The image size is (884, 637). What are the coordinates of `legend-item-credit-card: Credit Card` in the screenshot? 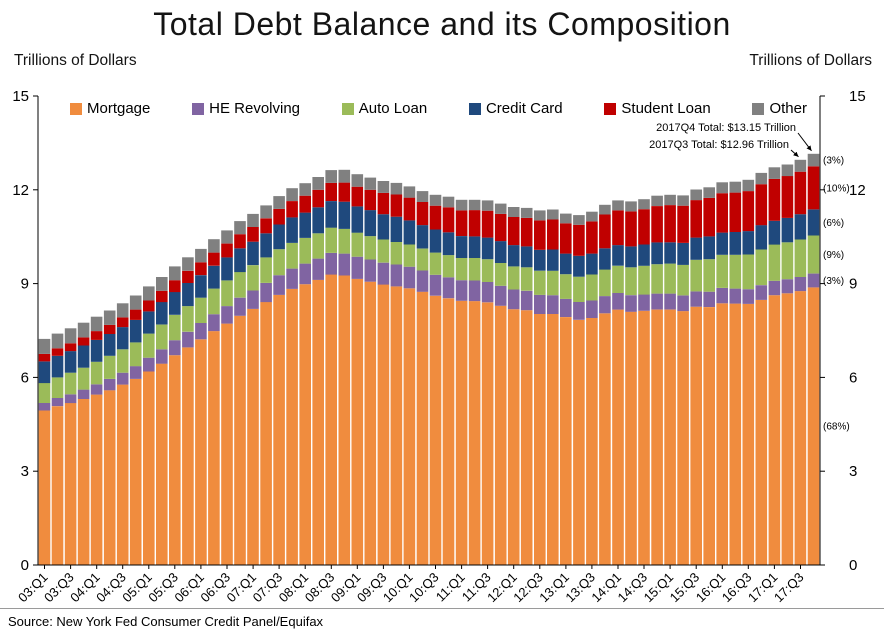 It's located at (515, 108).